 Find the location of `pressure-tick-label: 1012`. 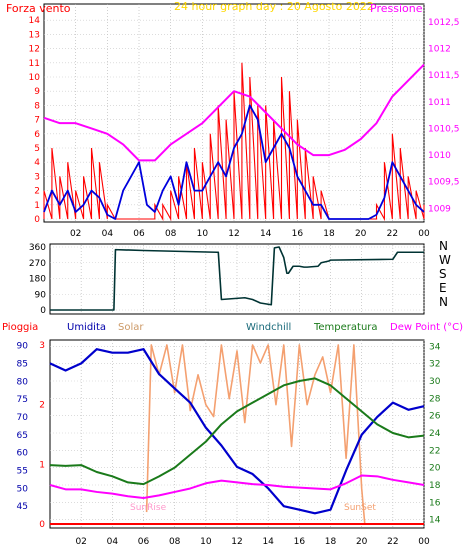

pressure-tick-label: 1012 is located at coordinates (439, 50).